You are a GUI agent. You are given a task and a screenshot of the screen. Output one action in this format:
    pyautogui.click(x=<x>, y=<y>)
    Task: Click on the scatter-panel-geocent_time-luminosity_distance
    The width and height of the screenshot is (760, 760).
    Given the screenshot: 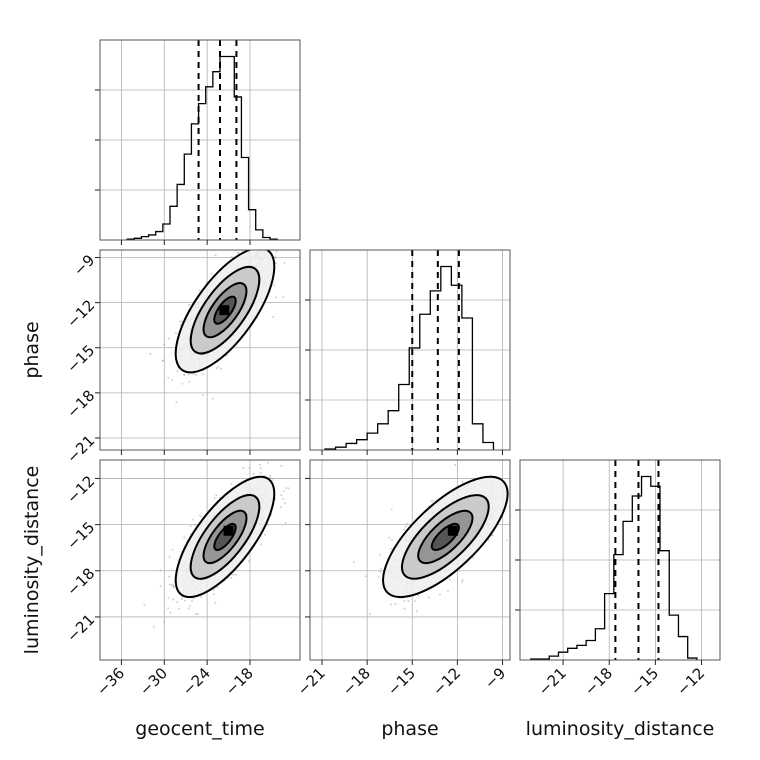 What is the action you would take?
    pyautogui.click(x=200, y=560)
    